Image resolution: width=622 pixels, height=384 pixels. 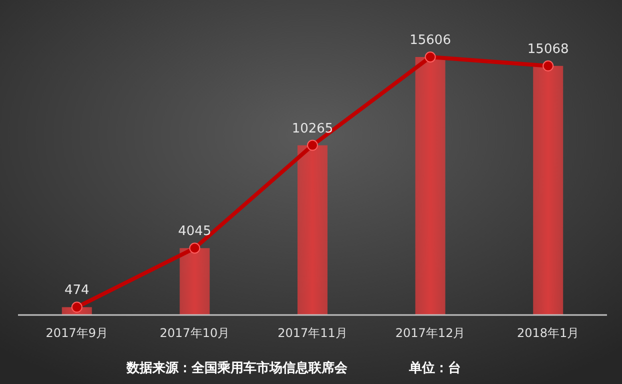 What do you see at coordinates (430, 40) in the screenshot?
I see `data-label: 15606` at bounding box center [430, 40].